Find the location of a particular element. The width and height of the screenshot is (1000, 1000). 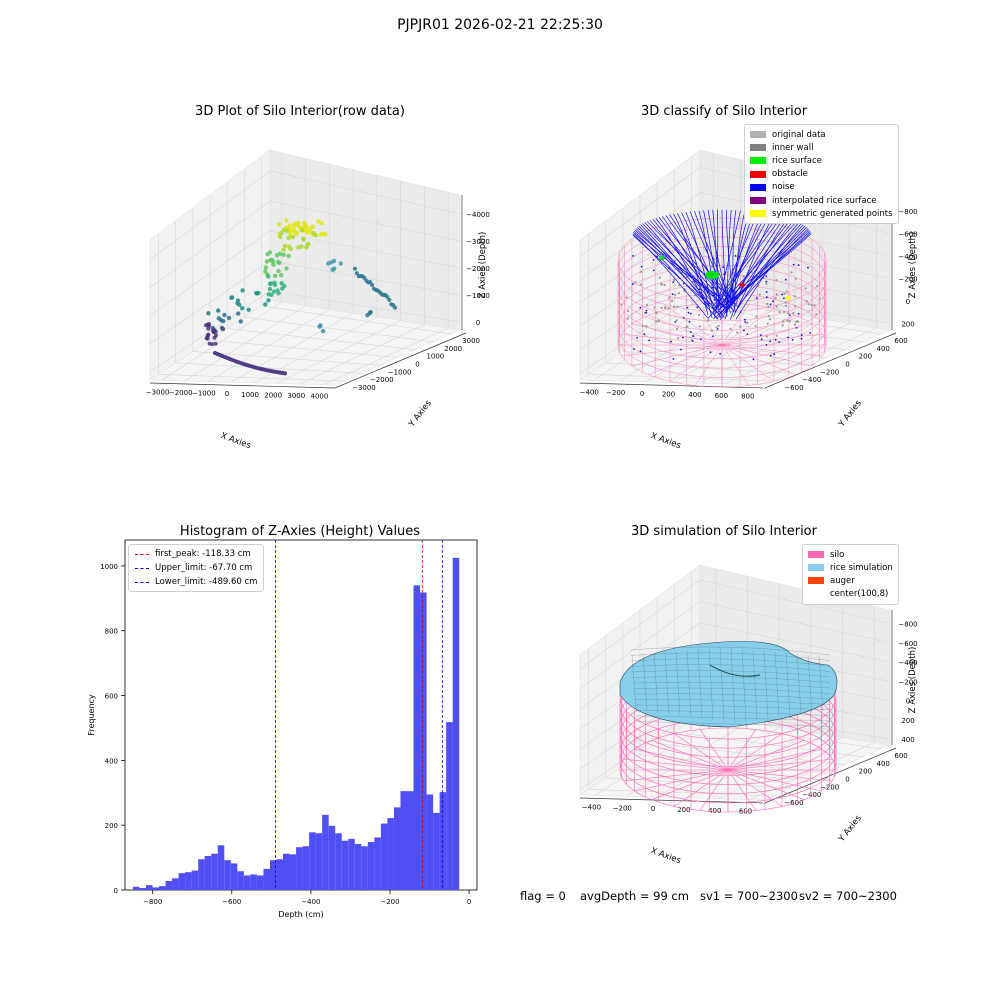

panel1-title: 3D Plot of Silo Interior(row data) is located at coordinates (300, 111).